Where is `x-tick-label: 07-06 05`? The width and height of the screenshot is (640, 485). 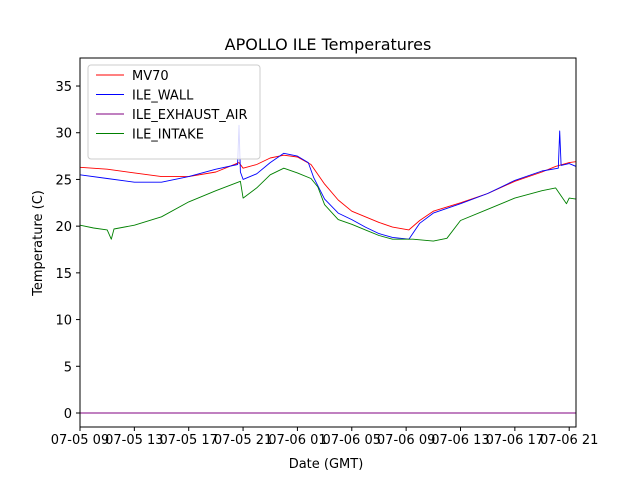 x-tick-label: 07-06 05 is located at coordinates (352, 440).